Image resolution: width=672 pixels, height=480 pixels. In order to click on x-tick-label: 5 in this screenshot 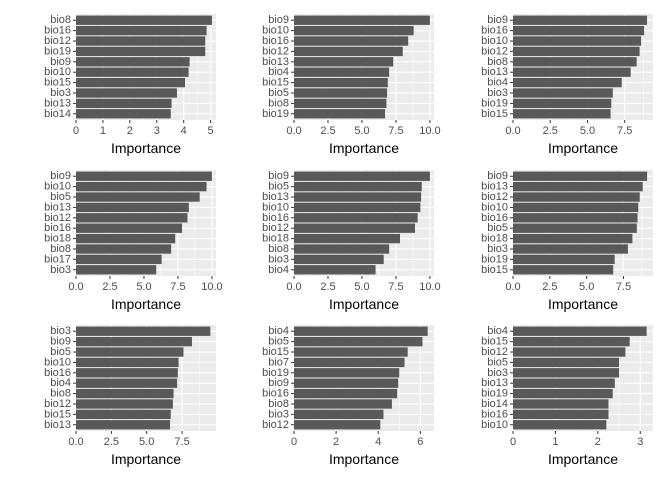, I will do `click(211, 131)`.